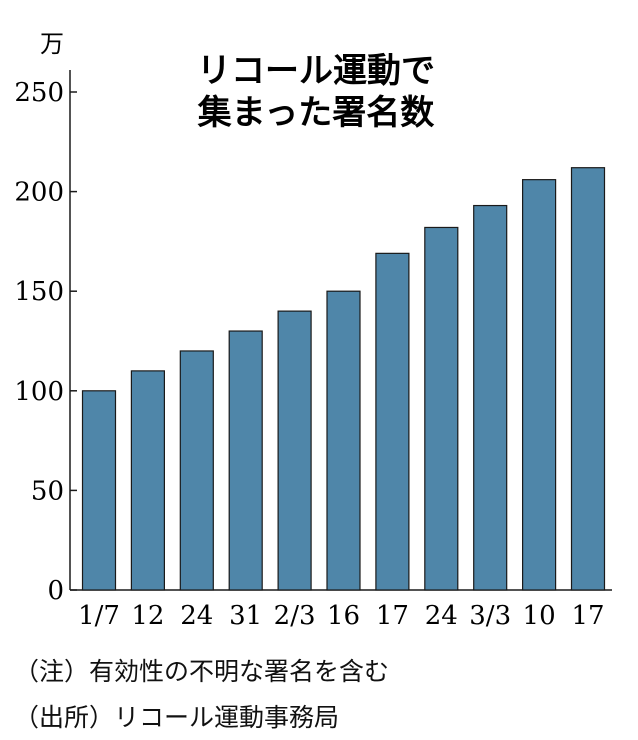  I want to click on source-note: （出所）リコール運動事務局, so click(177, 717).